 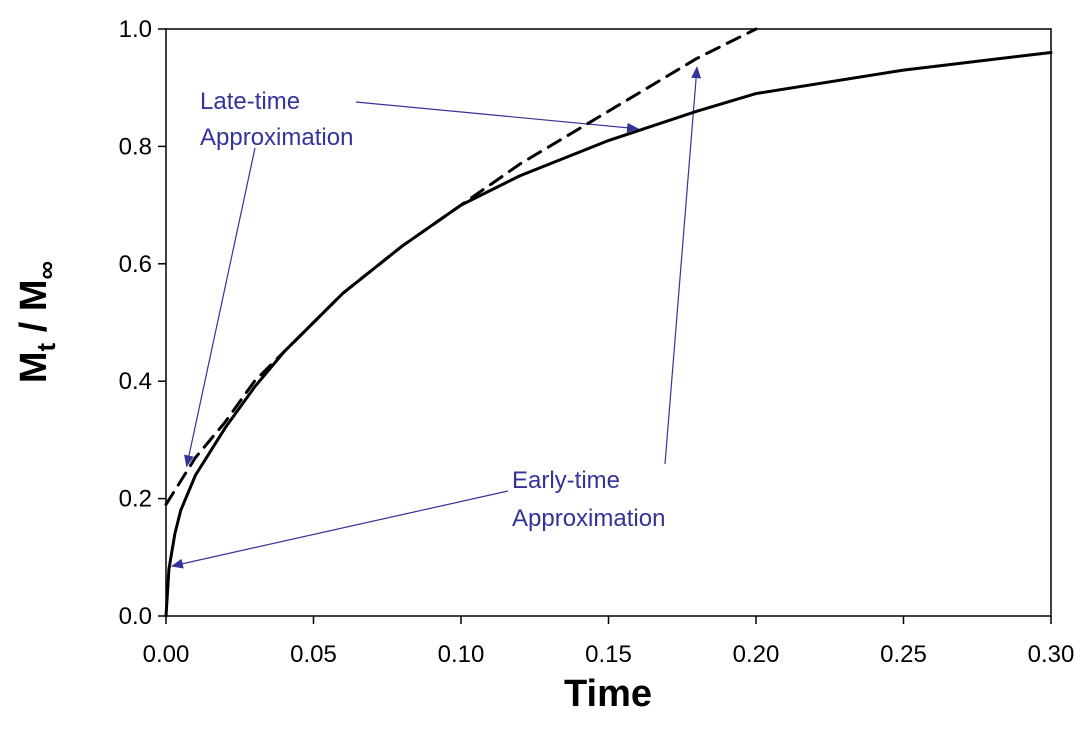 What do you see at coordinates (135, 616) in the screenshot?
I see `y-tick-label: 0.0` at bounding box center [135, 616].